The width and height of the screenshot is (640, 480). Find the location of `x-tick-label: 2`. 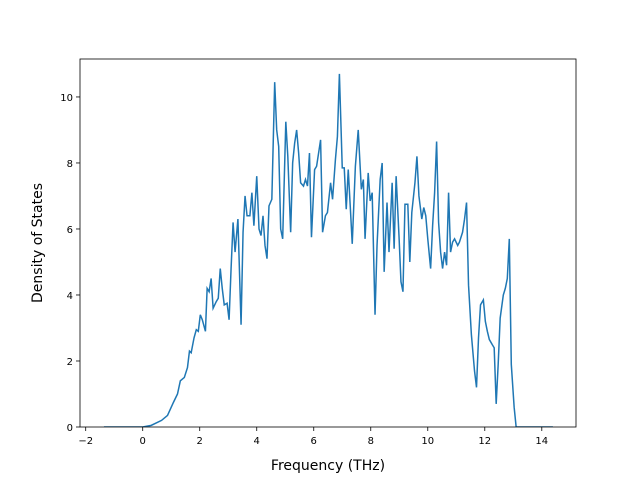

x-tick-label: 2 is located at coordinates (200, 441).